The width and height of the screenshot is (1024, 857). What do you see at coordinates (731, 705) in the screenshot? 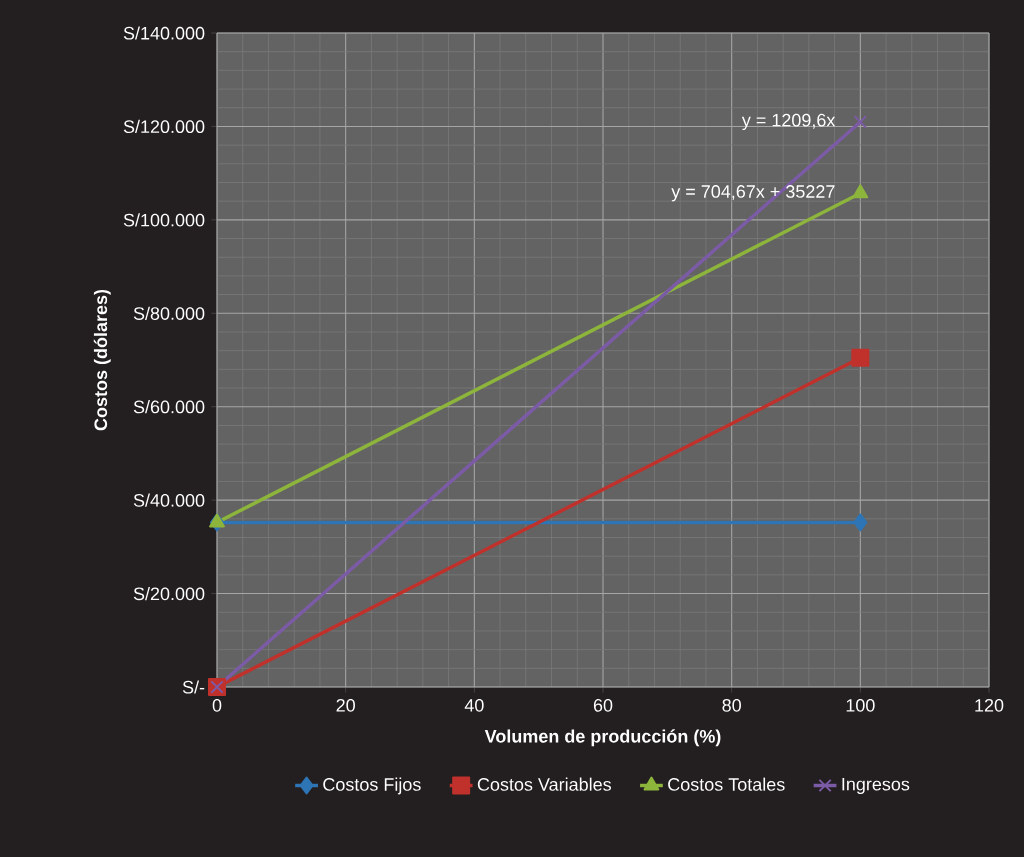
I see `x-tick-label: 80` at bounding box center [731, 705].